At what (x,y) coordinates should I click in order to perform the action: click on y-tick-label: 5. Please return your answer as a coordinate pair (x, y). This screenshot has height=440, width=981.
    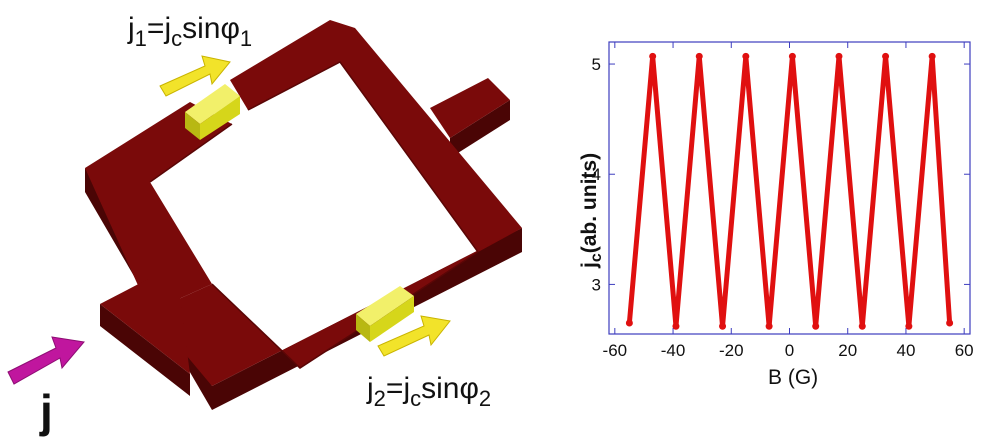
    Looking at the image, I should click on (596, 64).